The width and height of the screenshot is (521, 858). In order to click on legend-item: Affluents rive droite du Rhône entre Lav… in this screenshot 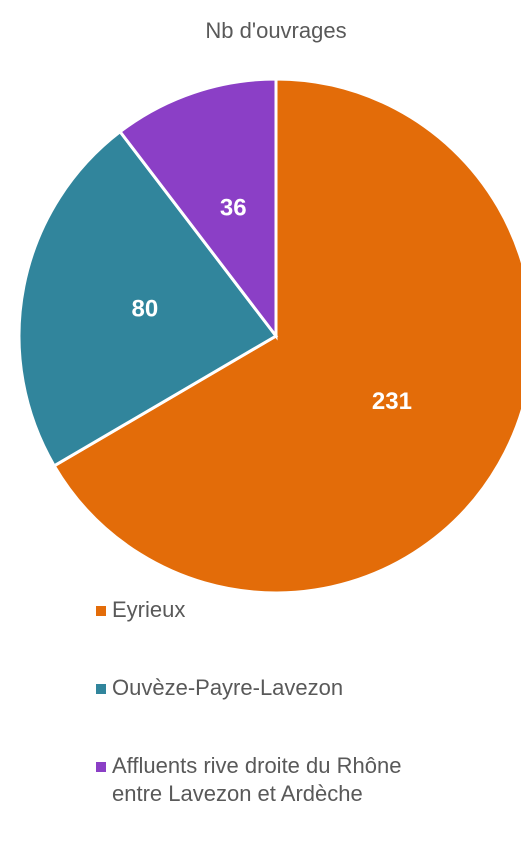, I will do `click(266, 780)`.